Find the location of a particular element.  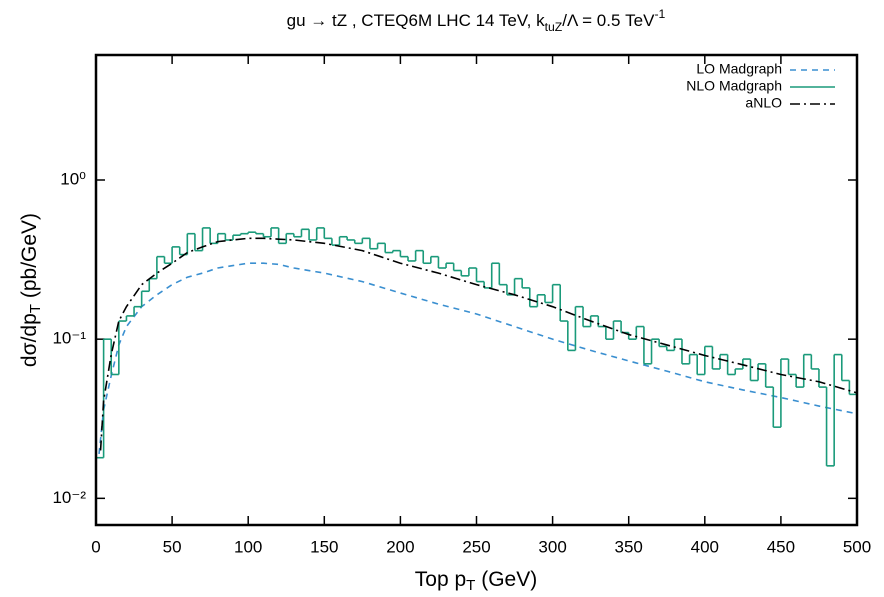

x-tick-label: 0 is located at coordinates (95, 546).